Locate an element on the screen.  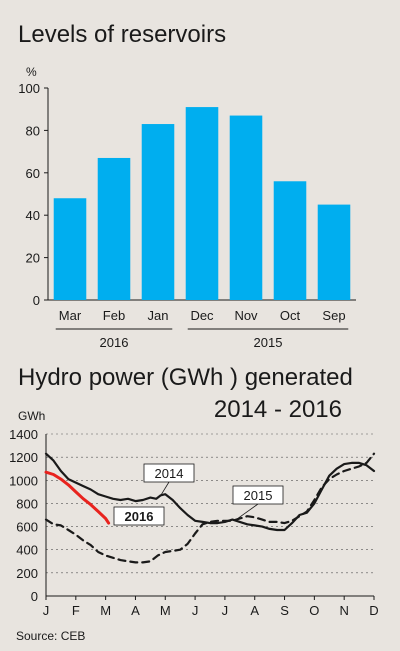
series-label-2015: 2015 is located at coordinates (258, 495).